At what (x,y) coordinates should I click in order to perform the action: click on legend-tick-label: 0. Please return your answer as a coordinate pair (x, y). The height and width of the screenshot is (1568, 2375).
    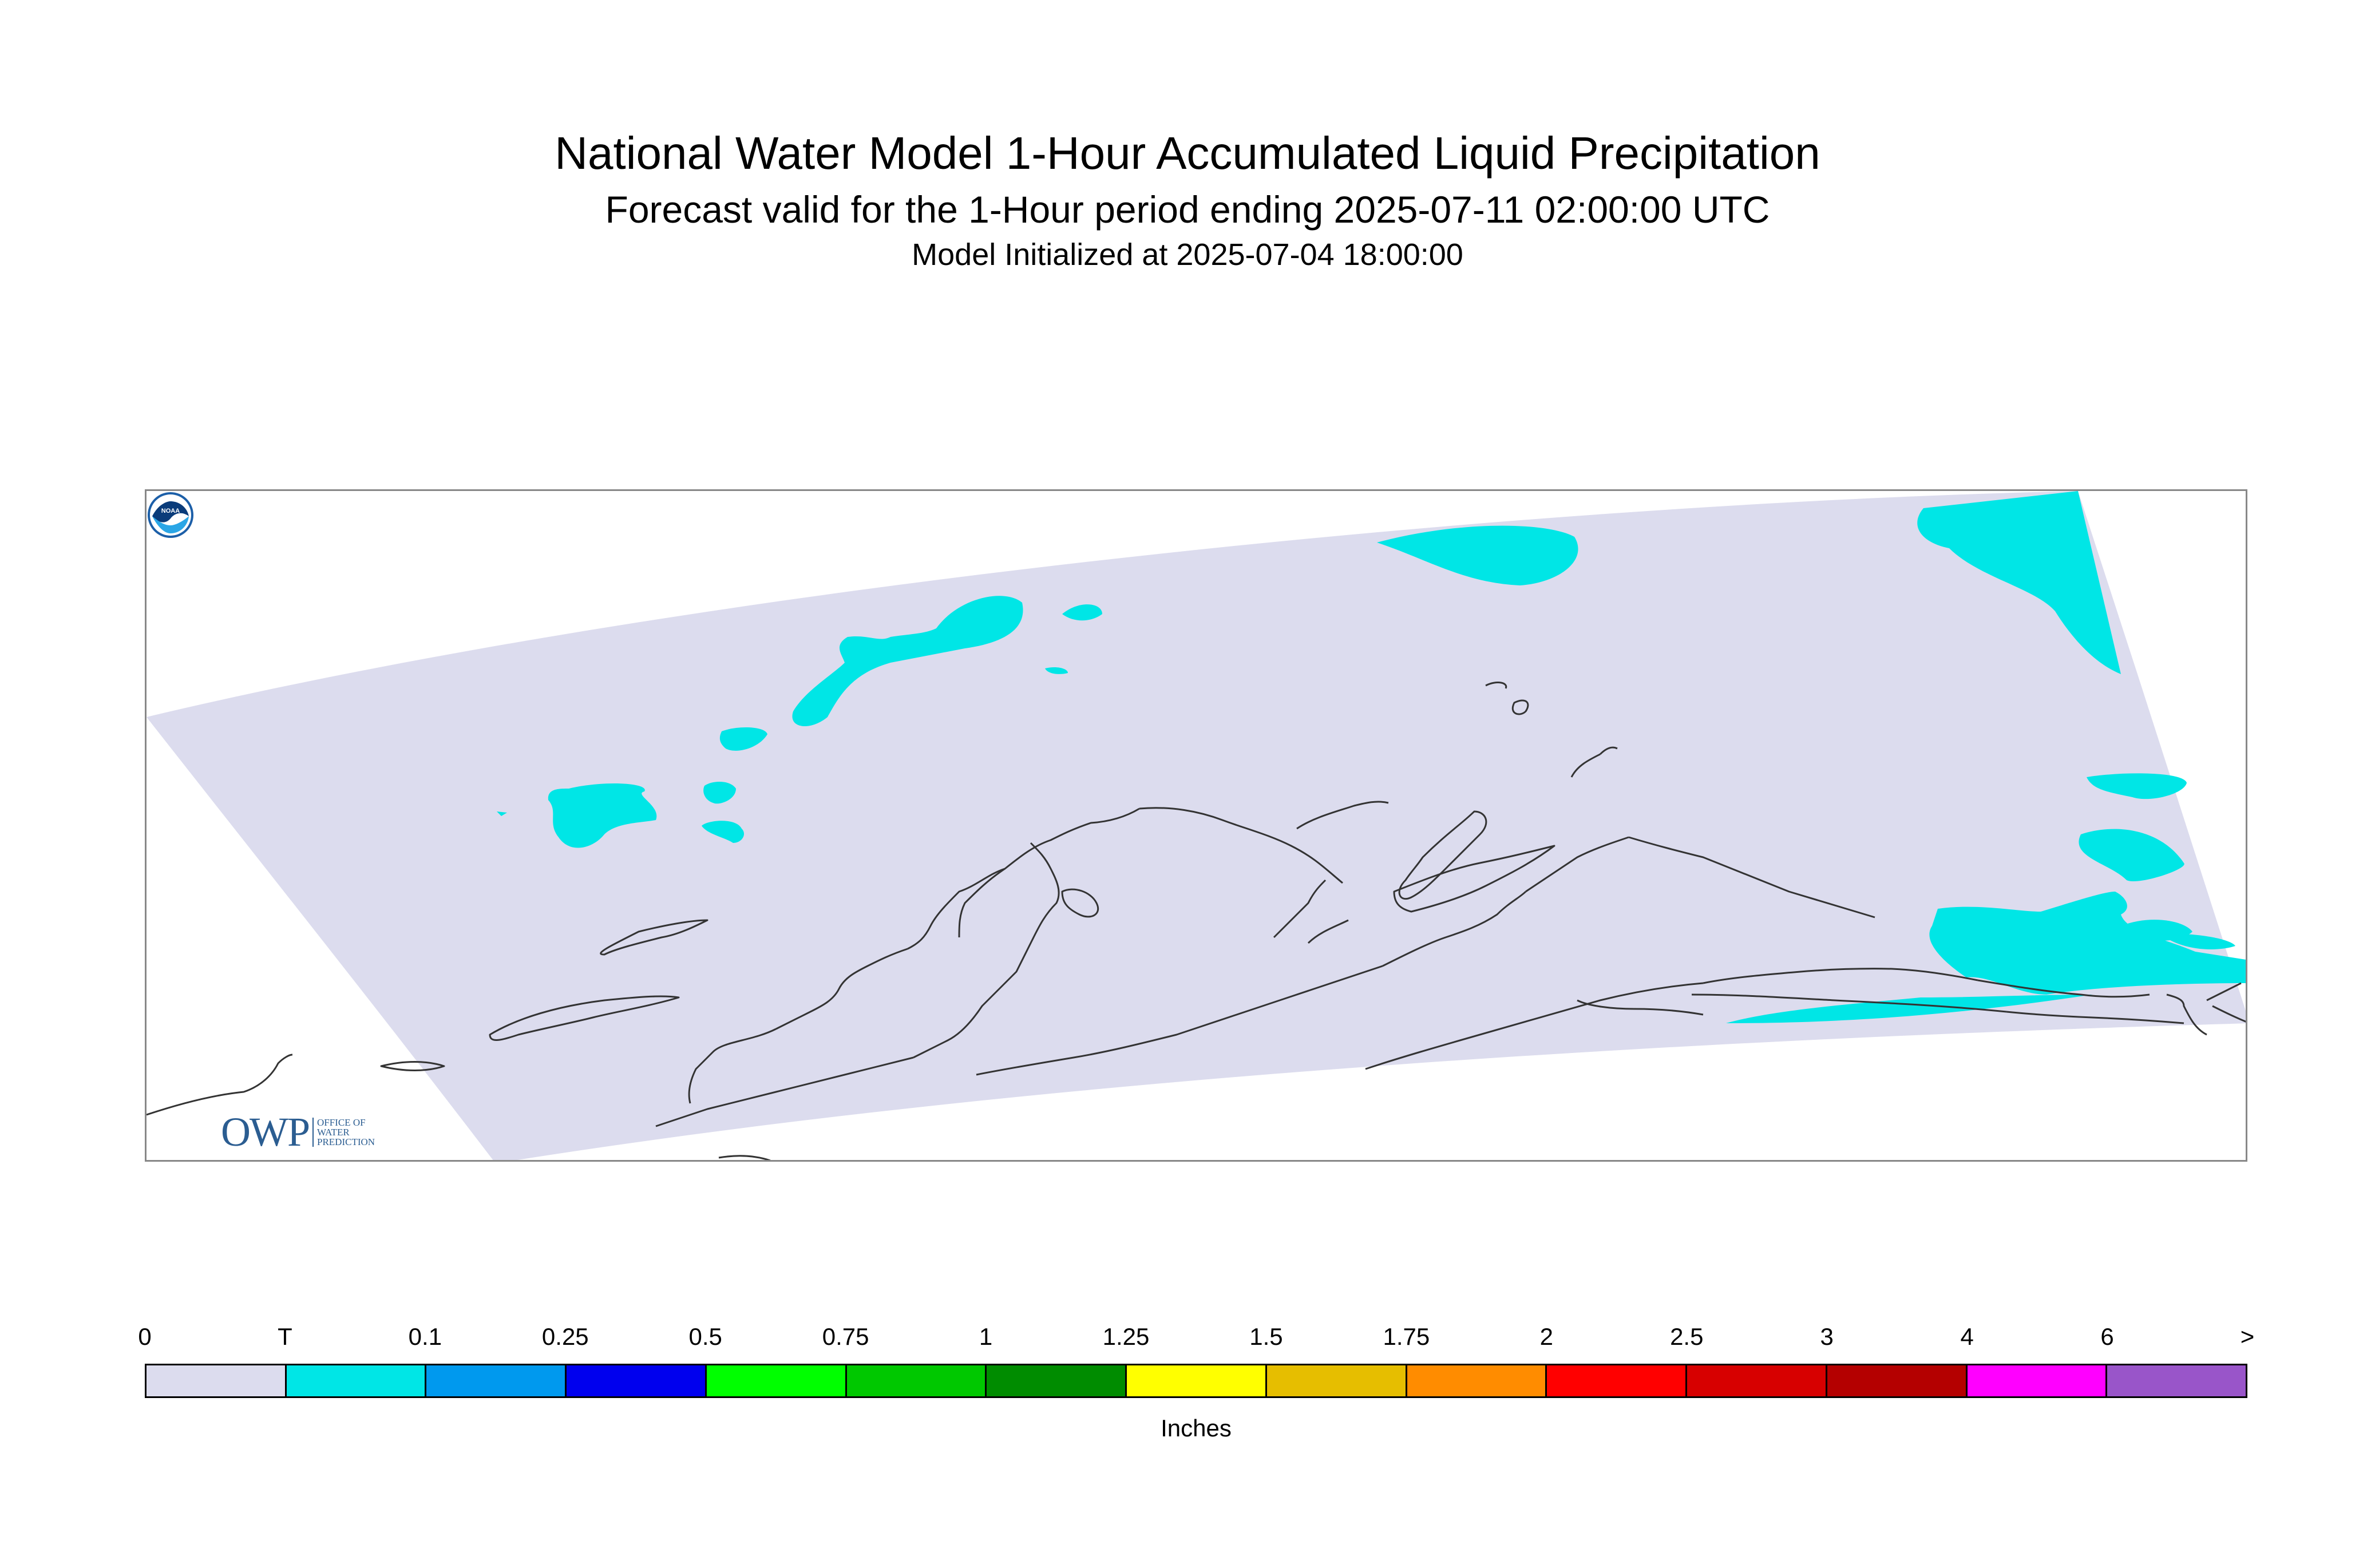
    Looking at the image, I should click on (145, 1336).